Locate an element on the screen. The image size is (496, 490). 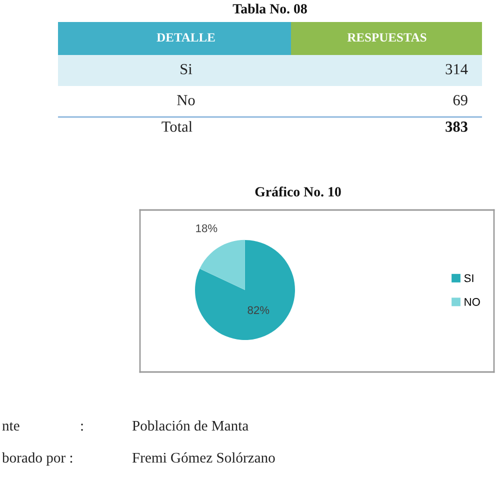
data-label: 314 is located at coordinates (457, 69).